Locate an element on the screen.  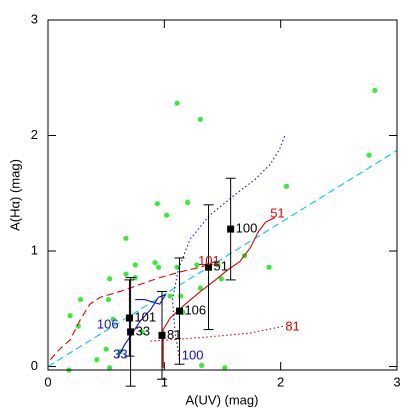
x-tick-label: 1 is located at coordinates (164, 381).